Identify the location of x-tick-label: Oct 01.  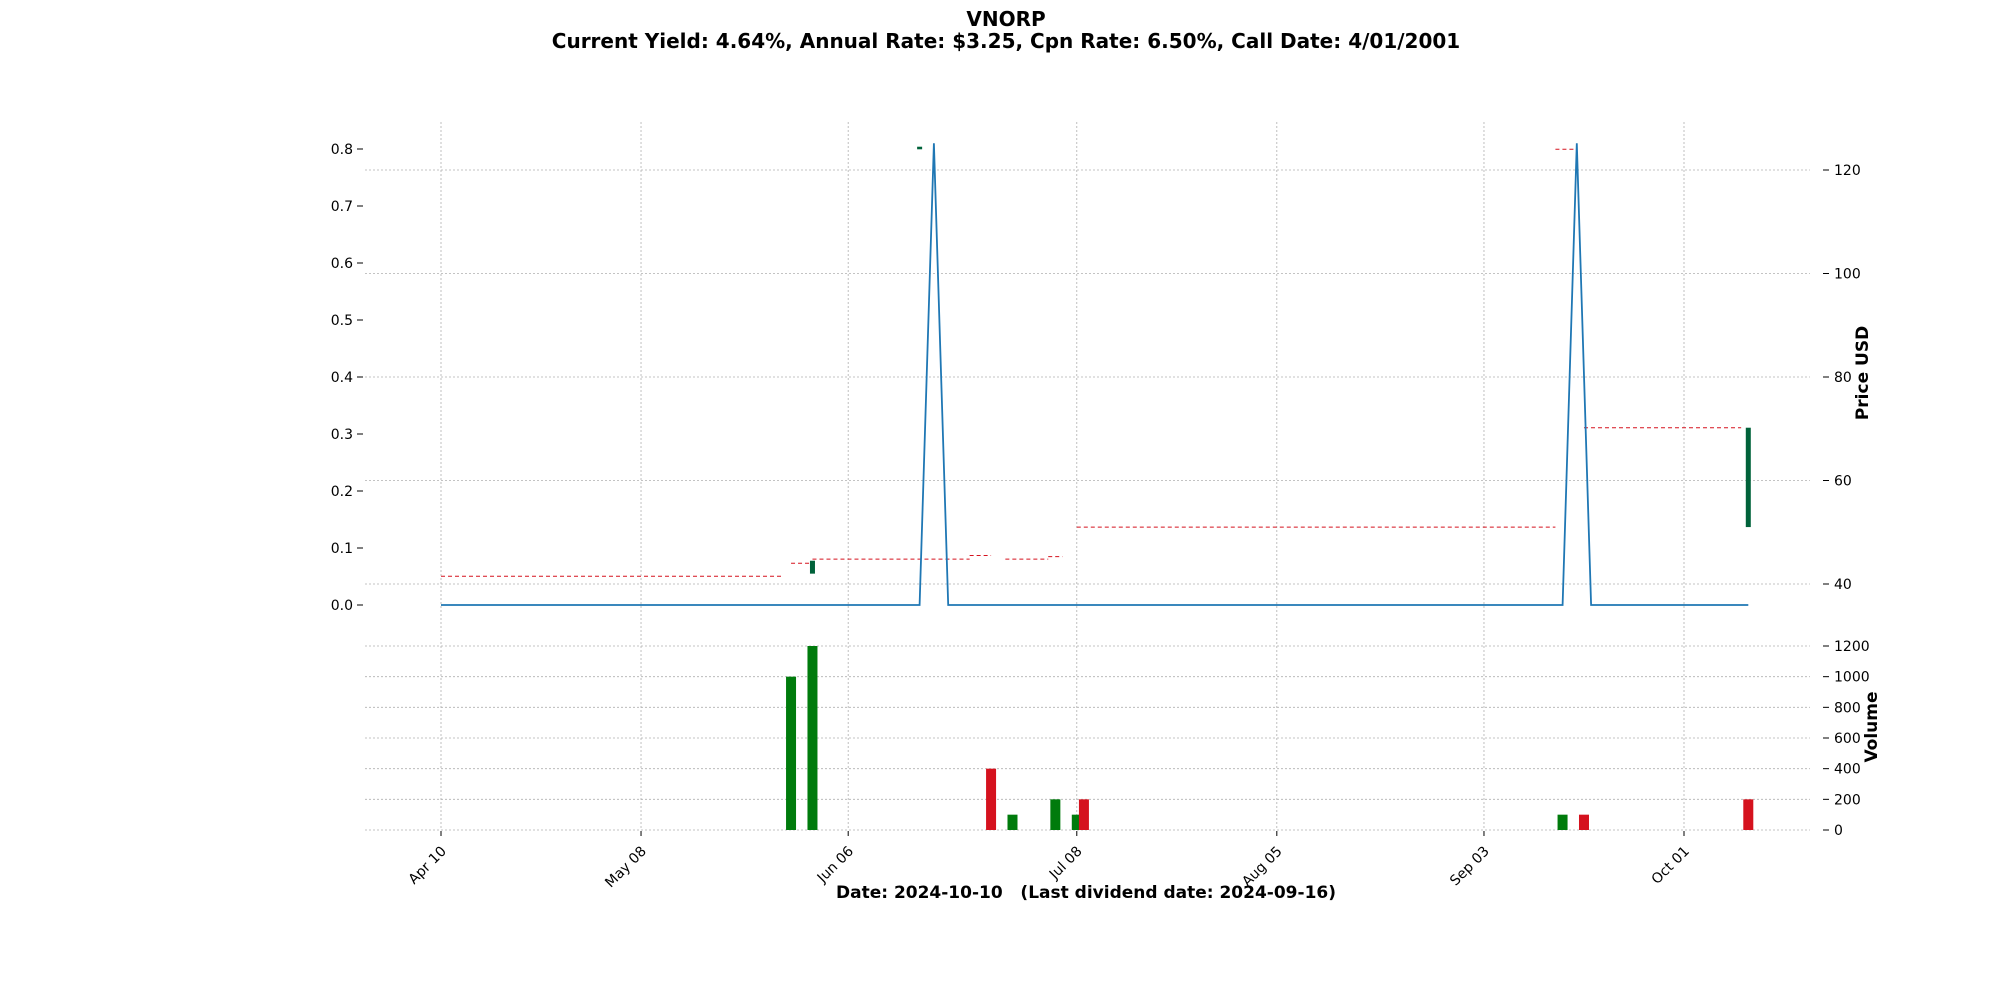
(1671, 866).